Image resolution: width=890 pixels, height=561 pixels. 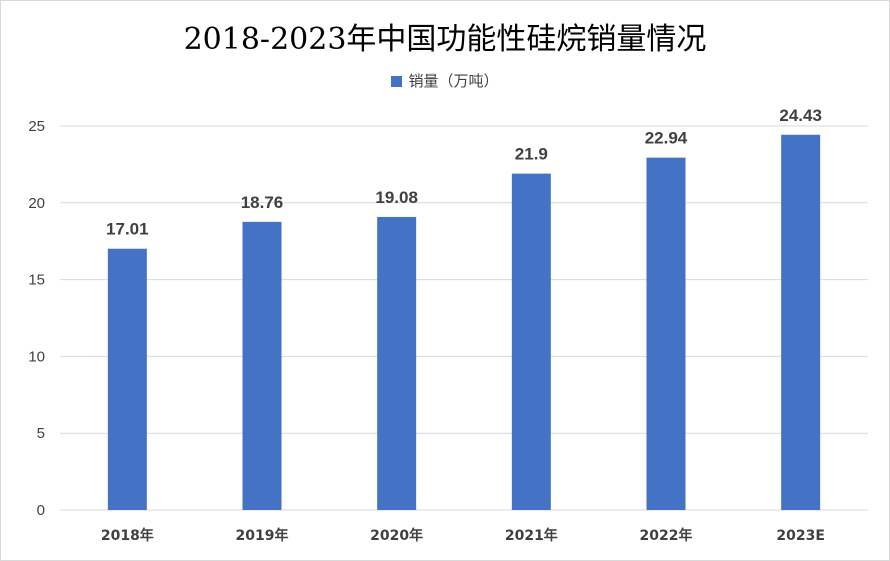 I want to click on data-label: 18.76, so click(x=262, y=202).